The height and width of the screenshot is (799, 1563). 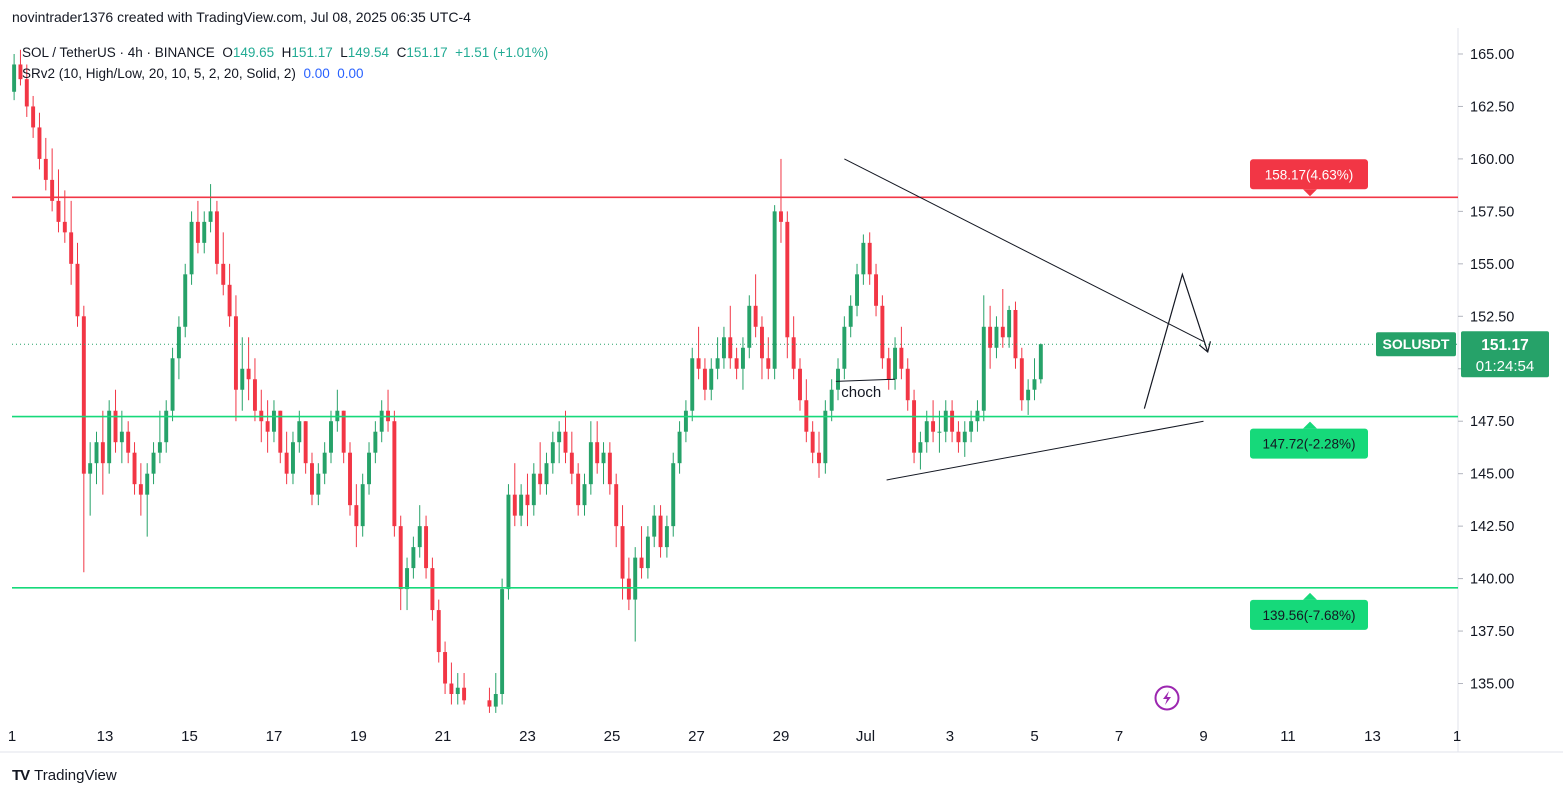 What do you see at coordinates (1504, 345) in the screenshot?
I see `last-price-value: 151.17` at bounding box center [1504, 345].